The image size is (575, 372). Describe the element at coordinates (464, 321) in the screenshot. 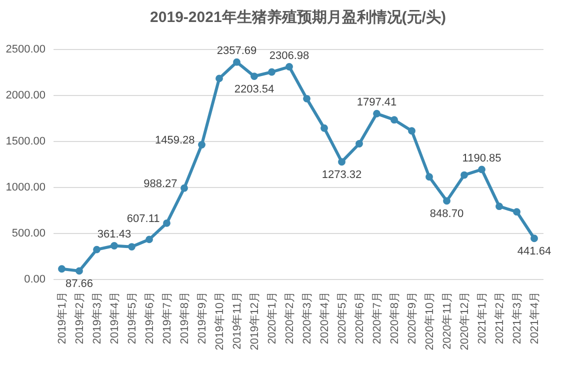

I see `x-tick-label: 2020年12月` at that location.